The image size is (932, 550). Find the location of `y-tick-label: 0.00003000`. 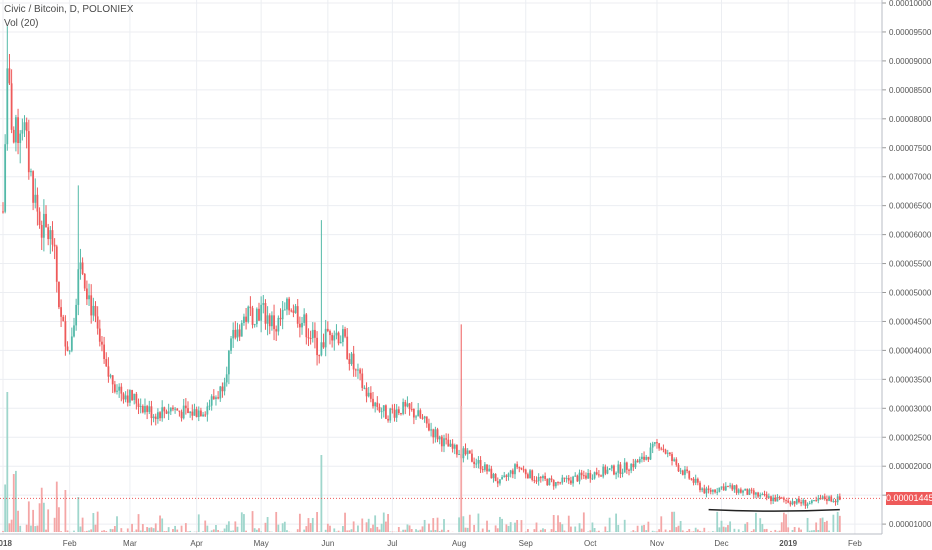

y-tick-label: 0.00003000 is located at coordinates (910, 408).